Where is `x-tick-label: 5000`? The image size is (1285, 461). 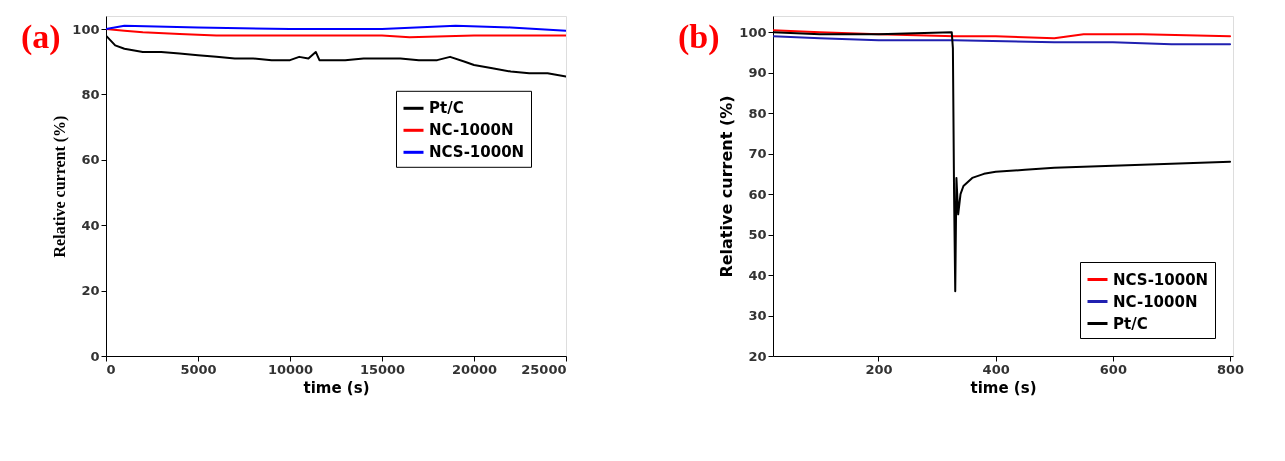
x-tick-label: 5000 is located at coordinates (198, 369).